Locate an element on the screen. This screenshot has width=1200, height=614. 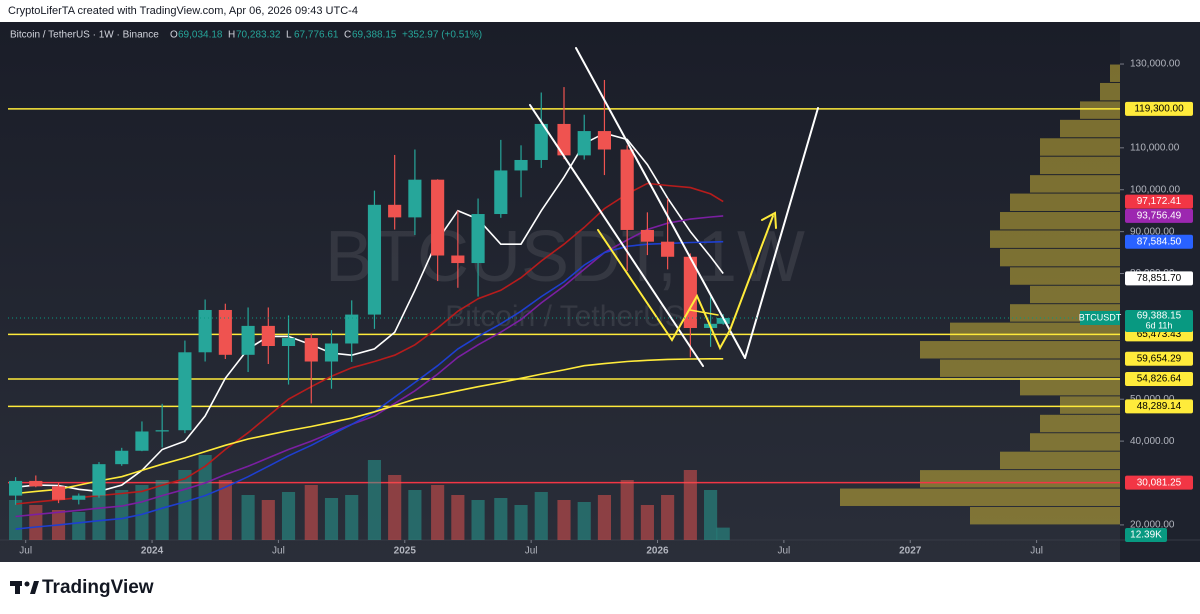
y-tick-label: 130,000.00 is located at coordinates (1155, 64).